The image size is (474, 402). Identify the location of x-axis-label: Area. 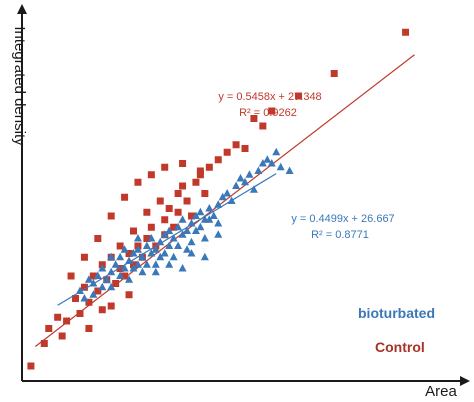
(441, 391).